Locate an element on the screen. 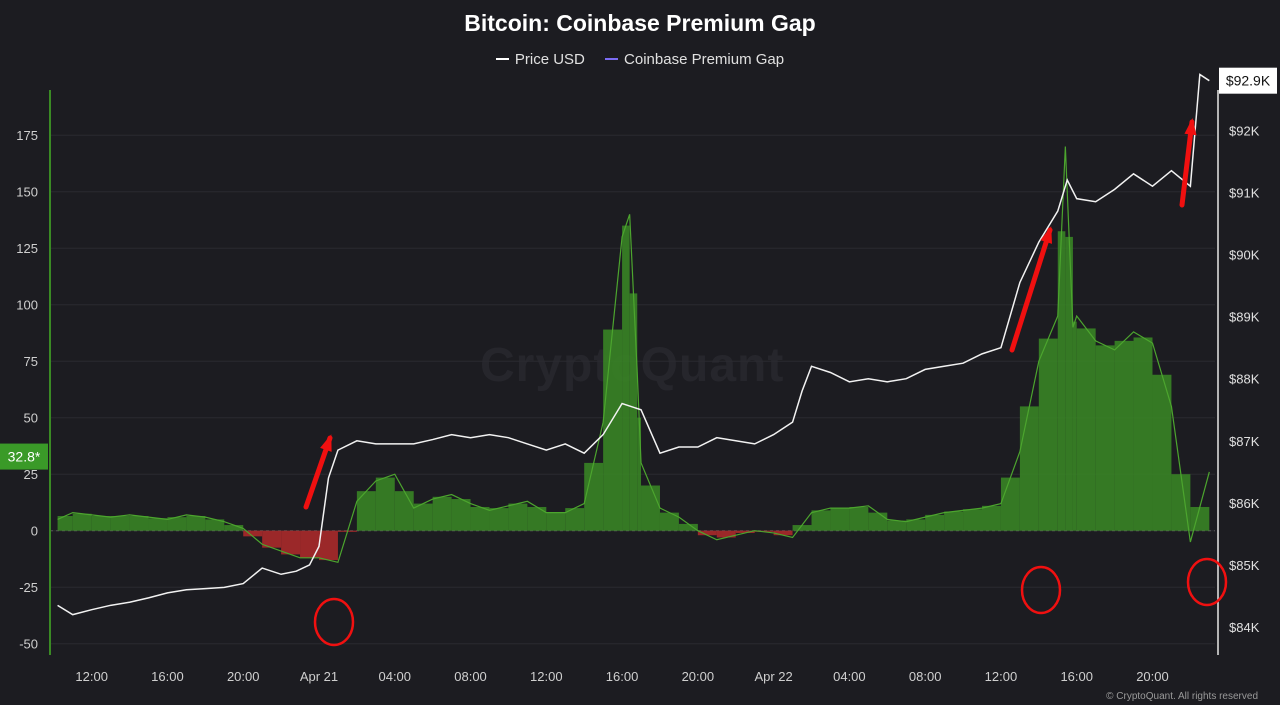  y-right-tick-label: $88K is located at coordinates (1244, 379).